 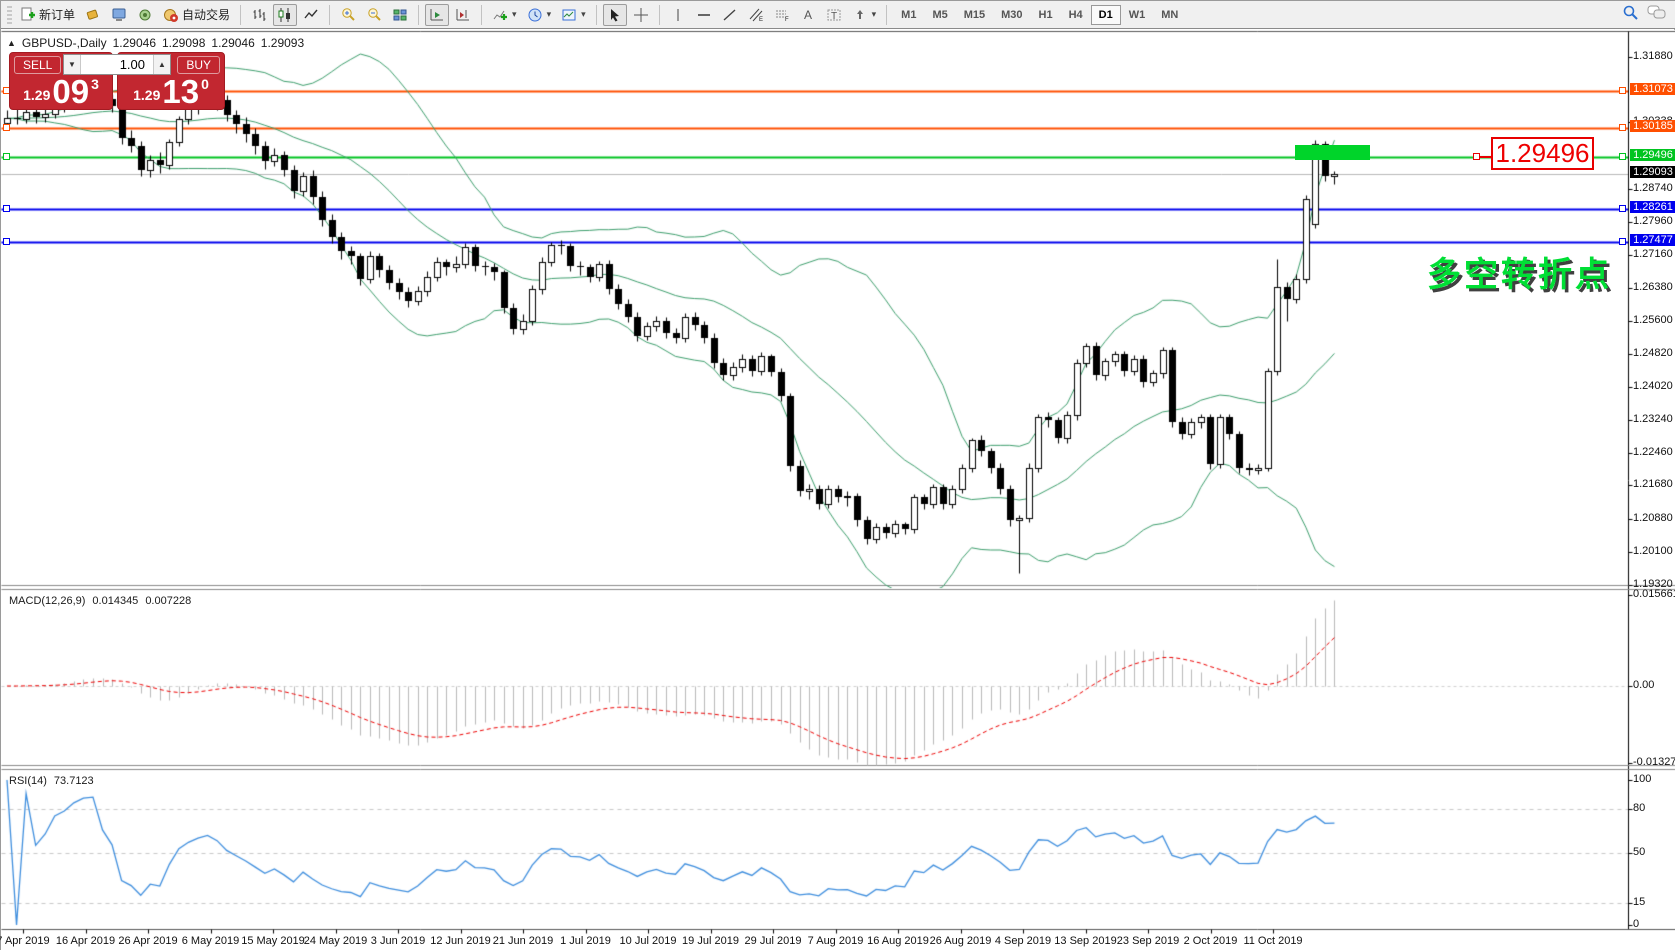 I want to click on macd-tick-label: -0.013276, so click(x=1654, y=762).